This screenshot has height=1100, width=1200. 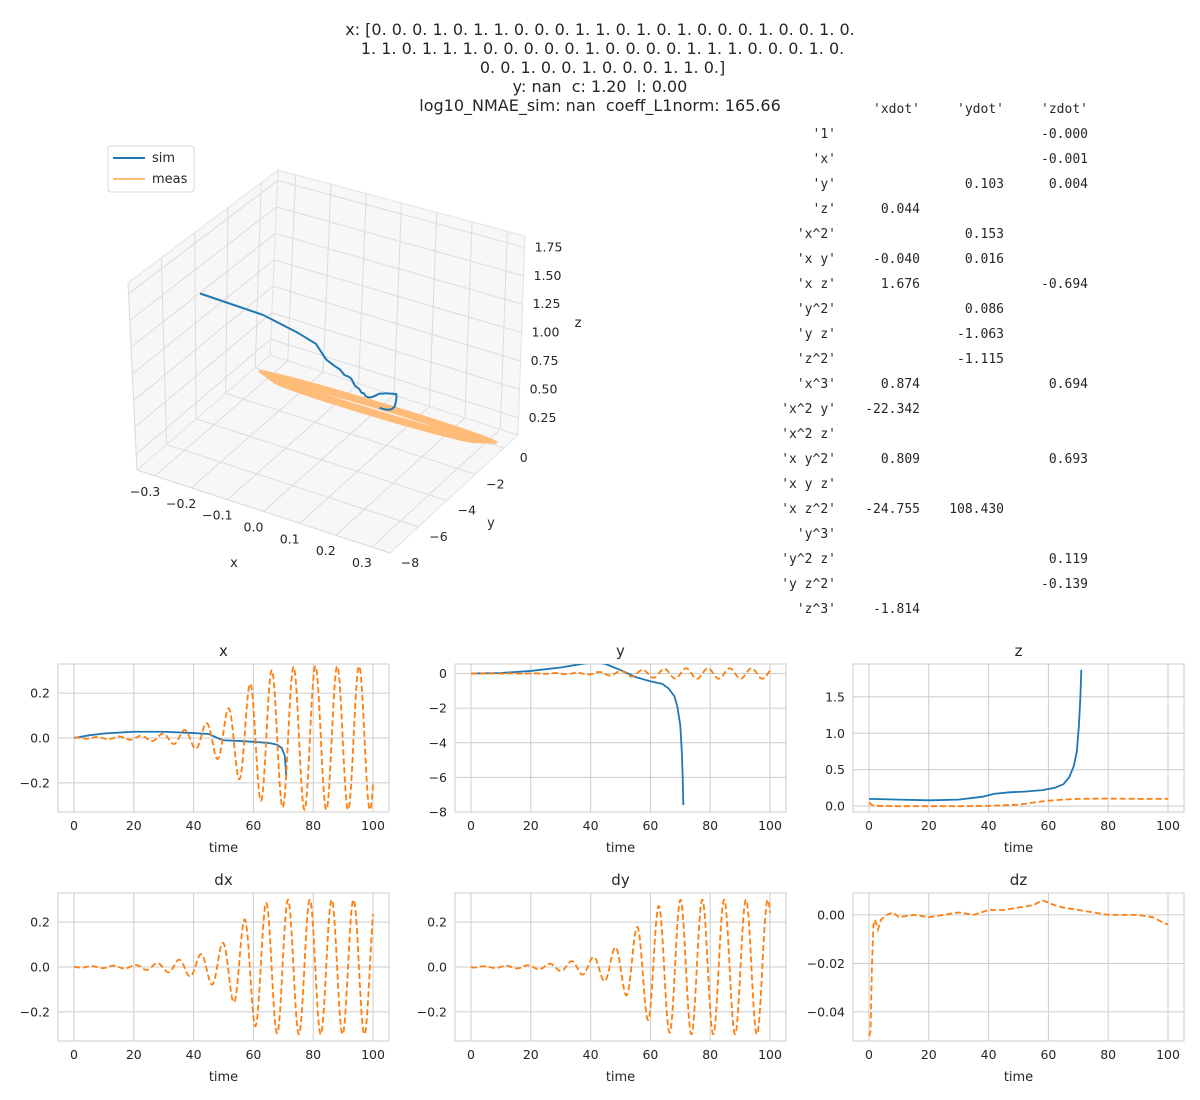 I want to click on coeff-cell-zdot: 0.693, so click(x=1068, y=459).